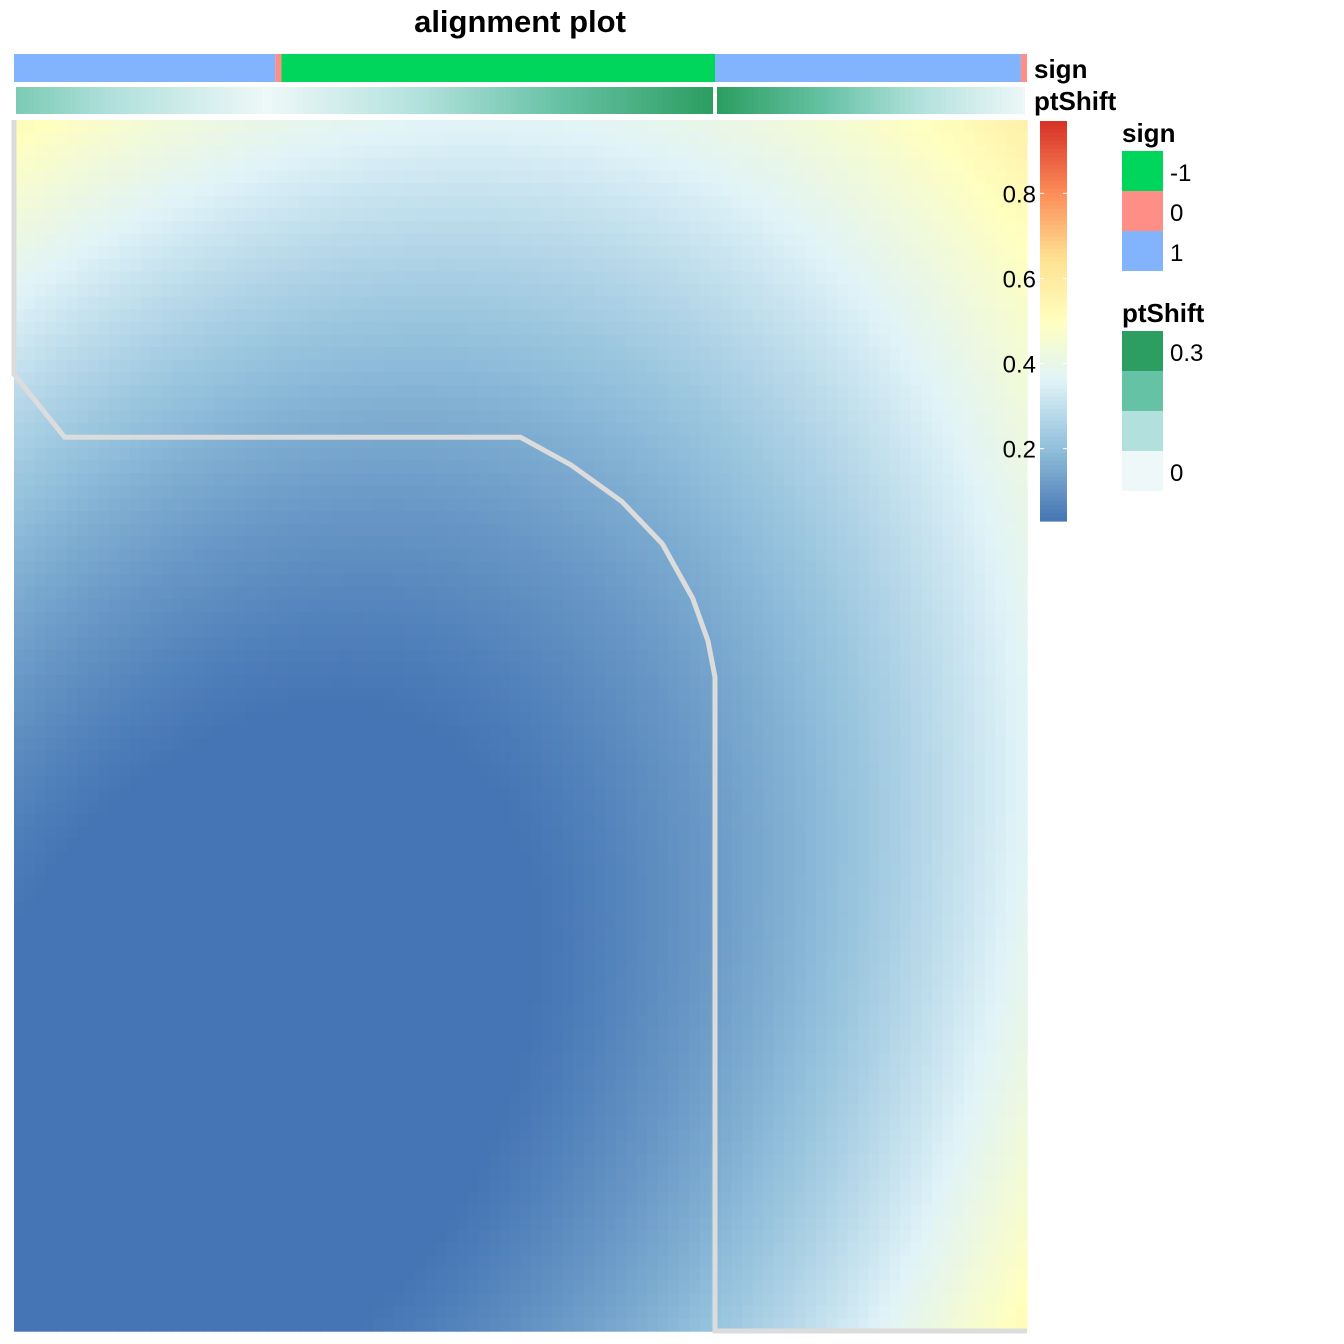 The width and height of the screenshot is (1344, 1344). Describe the element at coordinates (714, 100) in the screenshot. I see `ptshift-separator` at that location.